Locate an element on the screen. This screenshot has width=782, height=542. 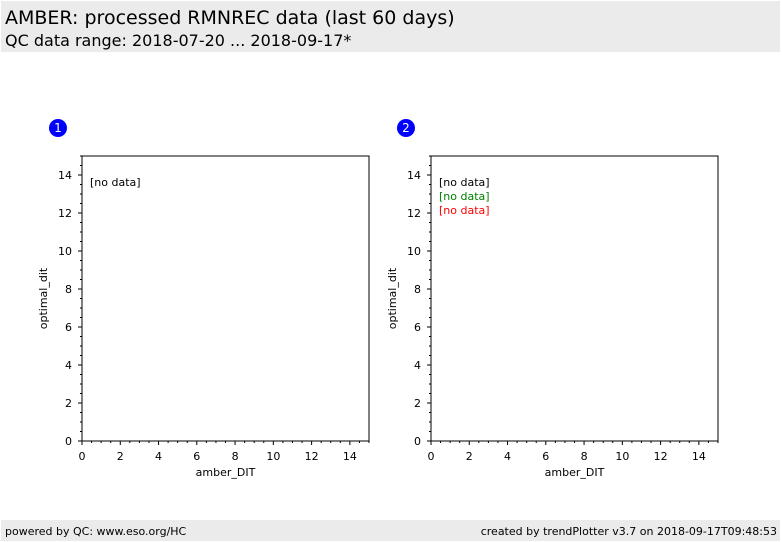
panel-number-label: 2 is located at coordinates (406, 128).